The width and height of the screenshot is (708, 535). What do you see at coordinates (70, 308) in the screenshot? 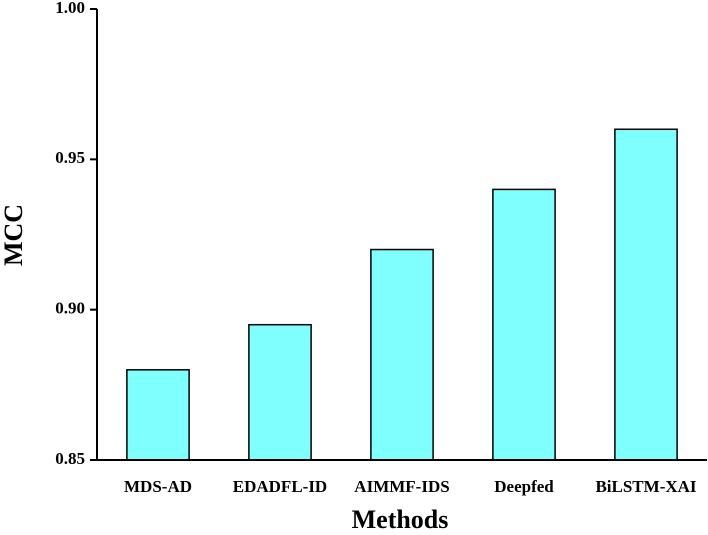
I see `y-tick-label: 0.90` at bounding box center [70, 308].